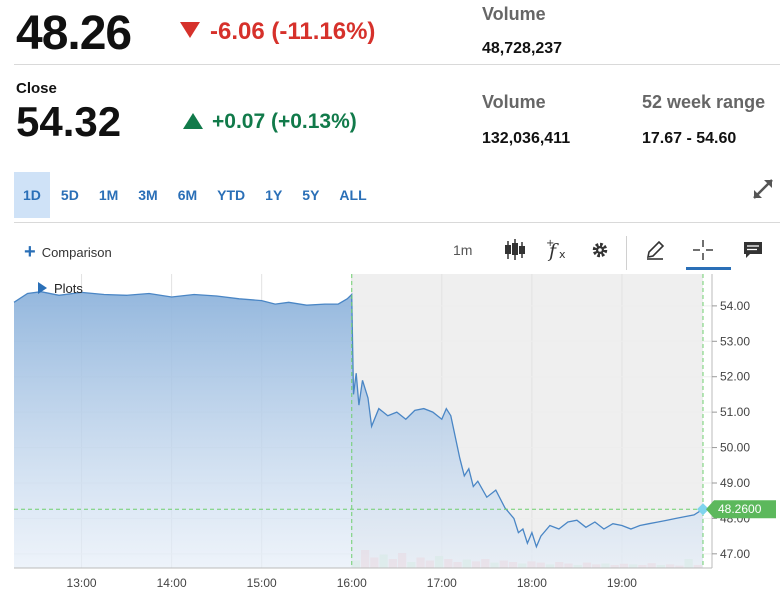 The width and height of the screenshot is (780, 596). I want to click on y-tick-label: 54.00, so click(735, 306).